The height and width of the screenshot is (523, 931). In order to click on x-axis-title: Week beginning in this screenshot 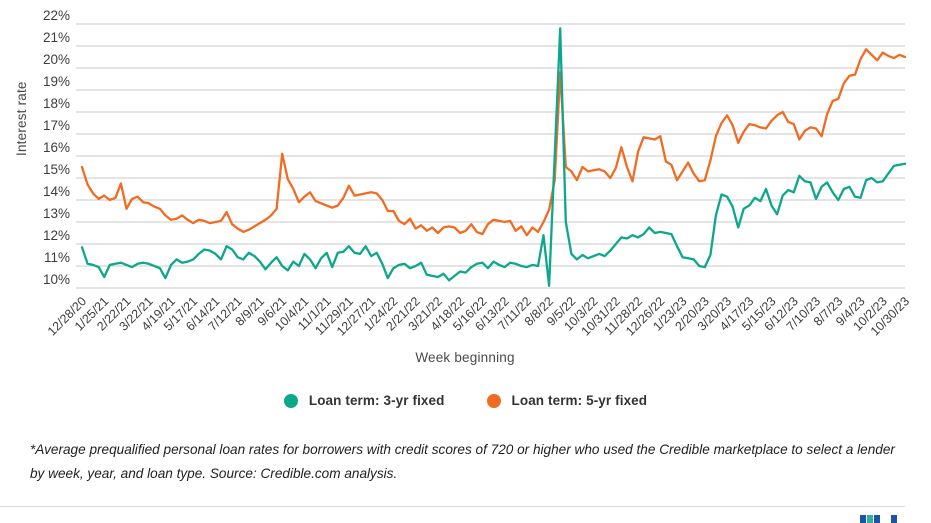, I will do `click(465, 357)`.